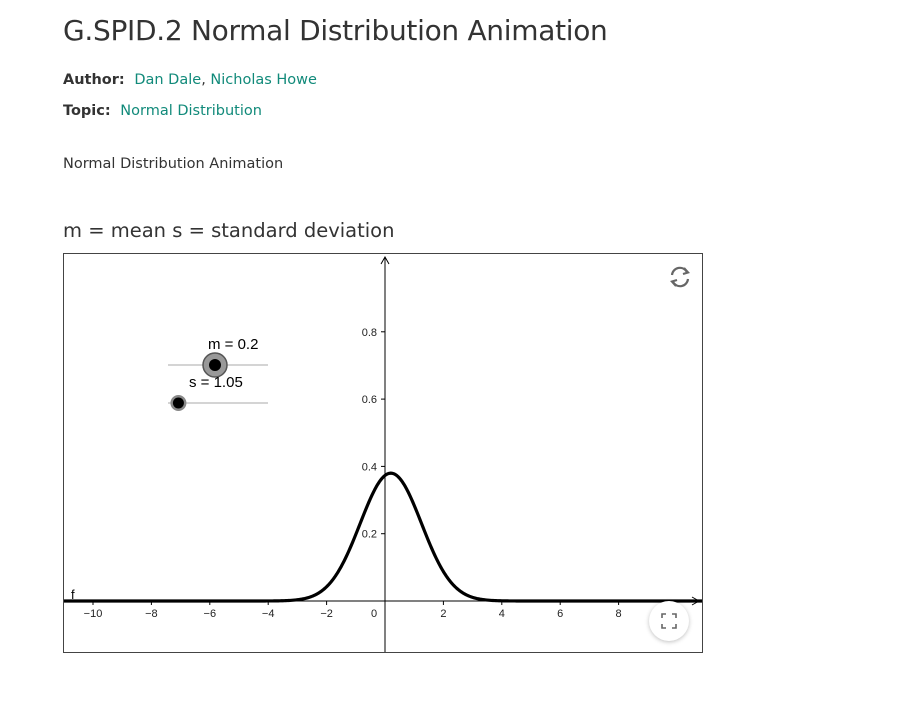 This screenshot has width=897, height=711. I want to click on x-tick-label: −10, so click(93, 614).